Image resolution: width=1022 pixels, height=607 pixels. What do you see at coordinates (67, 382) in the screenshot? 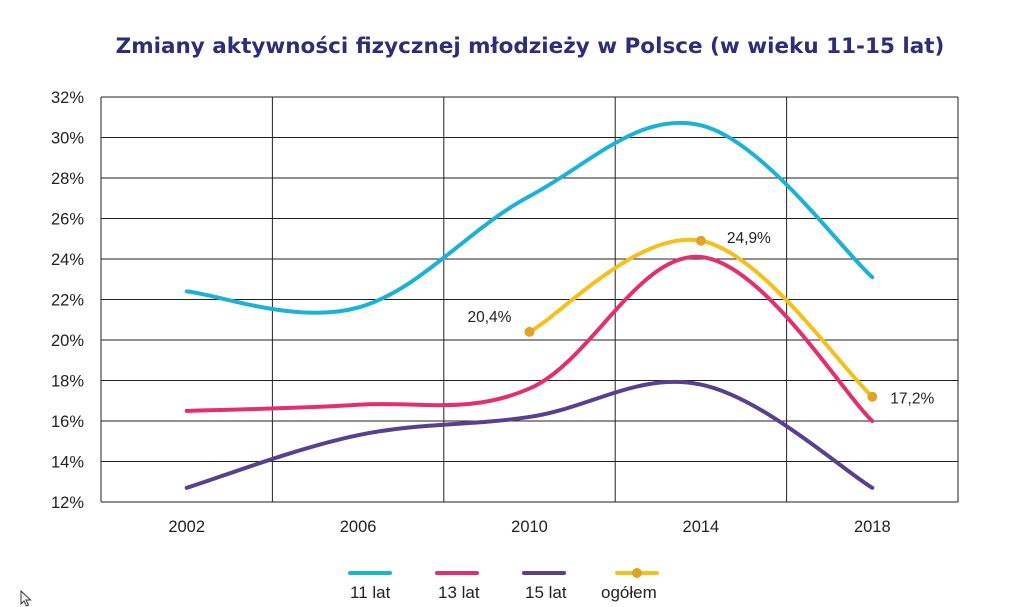
I see `y-tick-label: 18%` at bounding box center [67, 382].